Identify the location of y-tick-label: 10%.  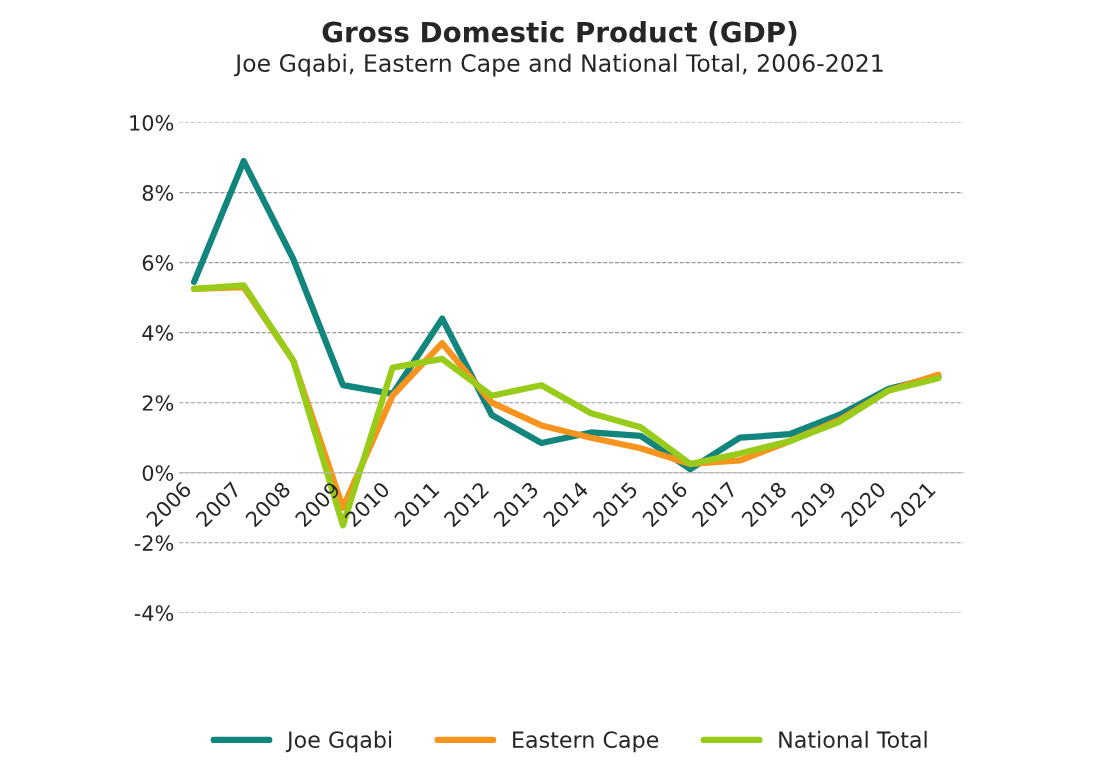
(152, 123).